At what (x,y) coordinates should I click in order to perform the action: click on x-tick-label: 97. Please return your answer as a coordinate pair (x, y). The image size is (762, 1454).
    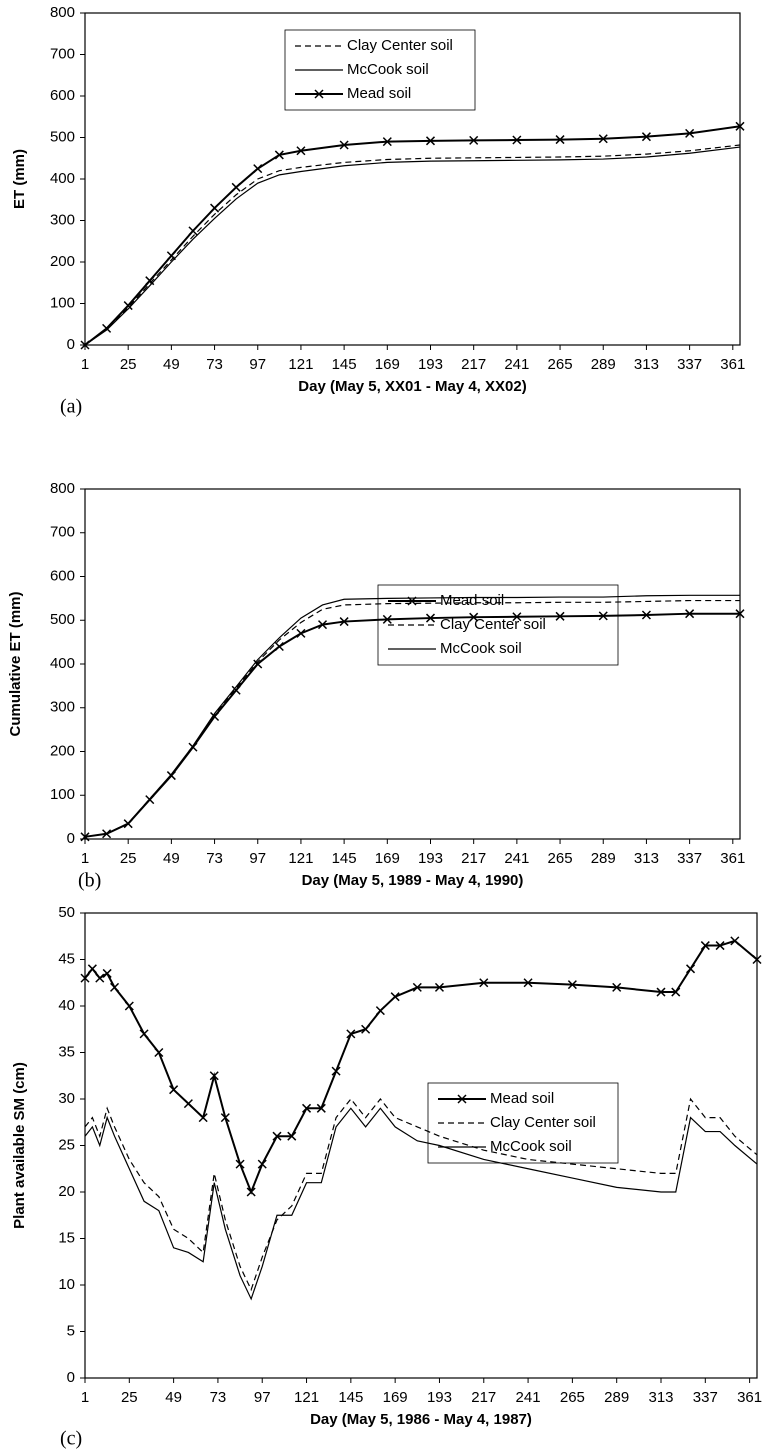
    Looking at the image, I should click on (257, 858).